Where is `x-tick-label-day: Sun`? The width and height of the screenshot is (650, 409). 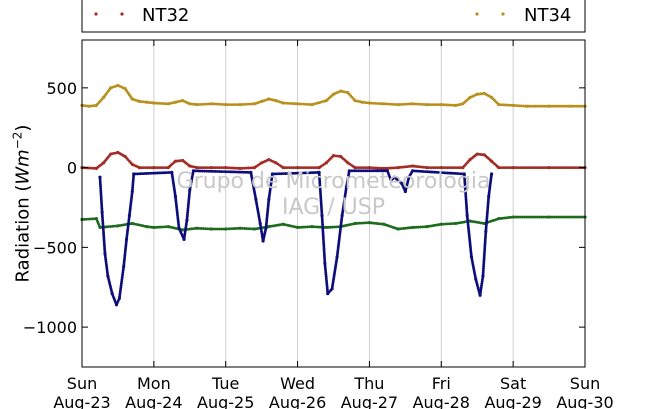 x-tick-label-day: Sun is located at coordinates (585, 383).